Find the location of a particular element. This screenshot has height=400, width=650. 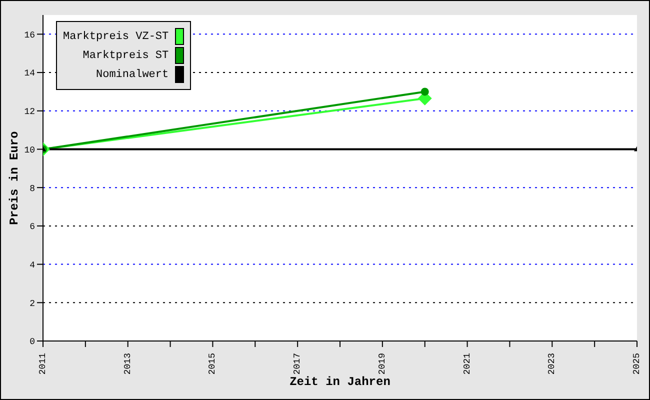

legend-label: Marktpreis VZ-ST is located at coordinates (116, 36).